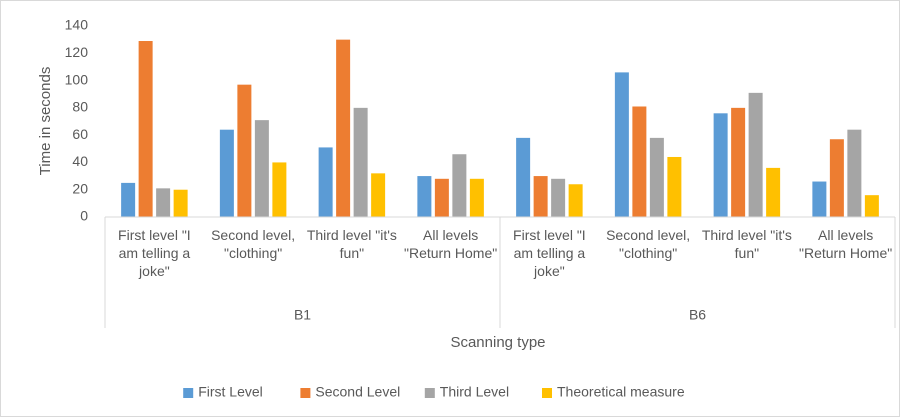  I want to click on y-tick-label: 120, so click(77, 52).